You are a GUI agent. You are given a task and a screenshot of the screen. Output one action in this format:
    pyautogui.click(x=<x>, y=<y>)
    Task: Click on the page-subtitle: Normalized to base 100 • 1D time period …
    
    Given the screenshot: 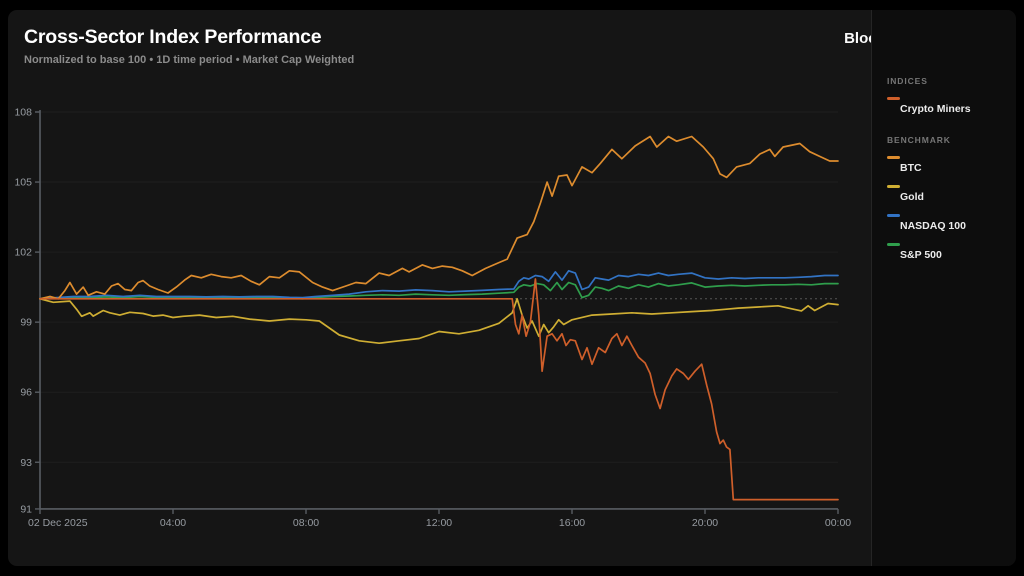 What is the action you would take?
    pyautogui.click(x=189, y=60)
    